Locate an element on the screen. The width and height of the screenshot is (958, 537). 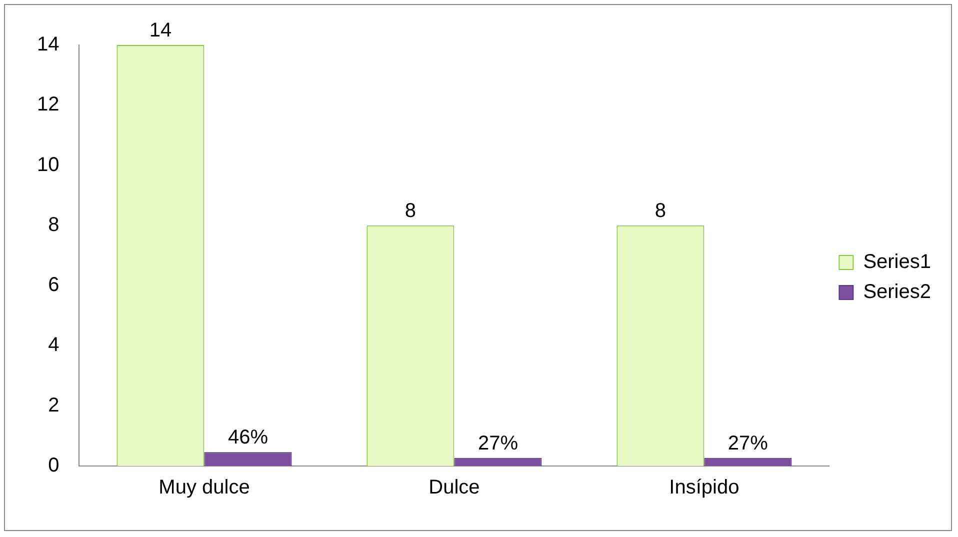
y-tick-label: 0 is located at coordinates (54, 465).